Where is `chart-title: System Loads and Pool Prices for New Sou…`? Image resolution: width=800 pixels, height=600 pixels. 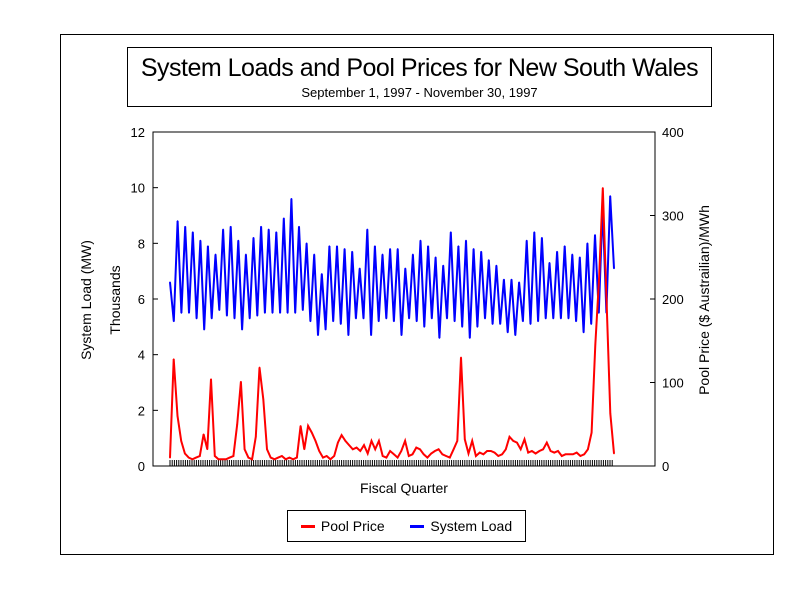
chart-title: System Loads and Pool Prices for New Sou… is located at coordinates (419, 68).